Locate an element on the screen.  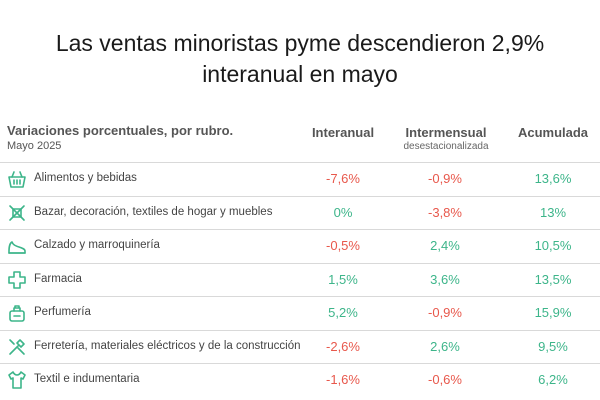
table-row: Perfumería 5,2% -0,9% 15,9% is located at coordinates (300, 313).